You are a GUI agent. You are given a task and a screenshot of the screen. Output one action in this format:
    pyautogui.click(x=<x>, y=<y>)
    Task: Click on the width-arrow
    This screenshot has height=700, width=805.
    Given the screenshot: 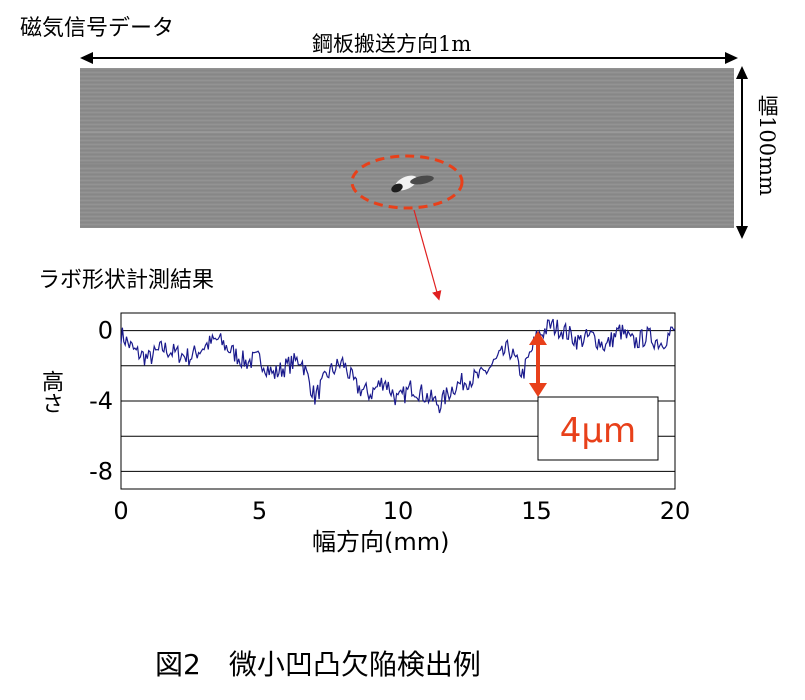 What is the action you would take?
    pyautogui.click(x=742, y=152)
    